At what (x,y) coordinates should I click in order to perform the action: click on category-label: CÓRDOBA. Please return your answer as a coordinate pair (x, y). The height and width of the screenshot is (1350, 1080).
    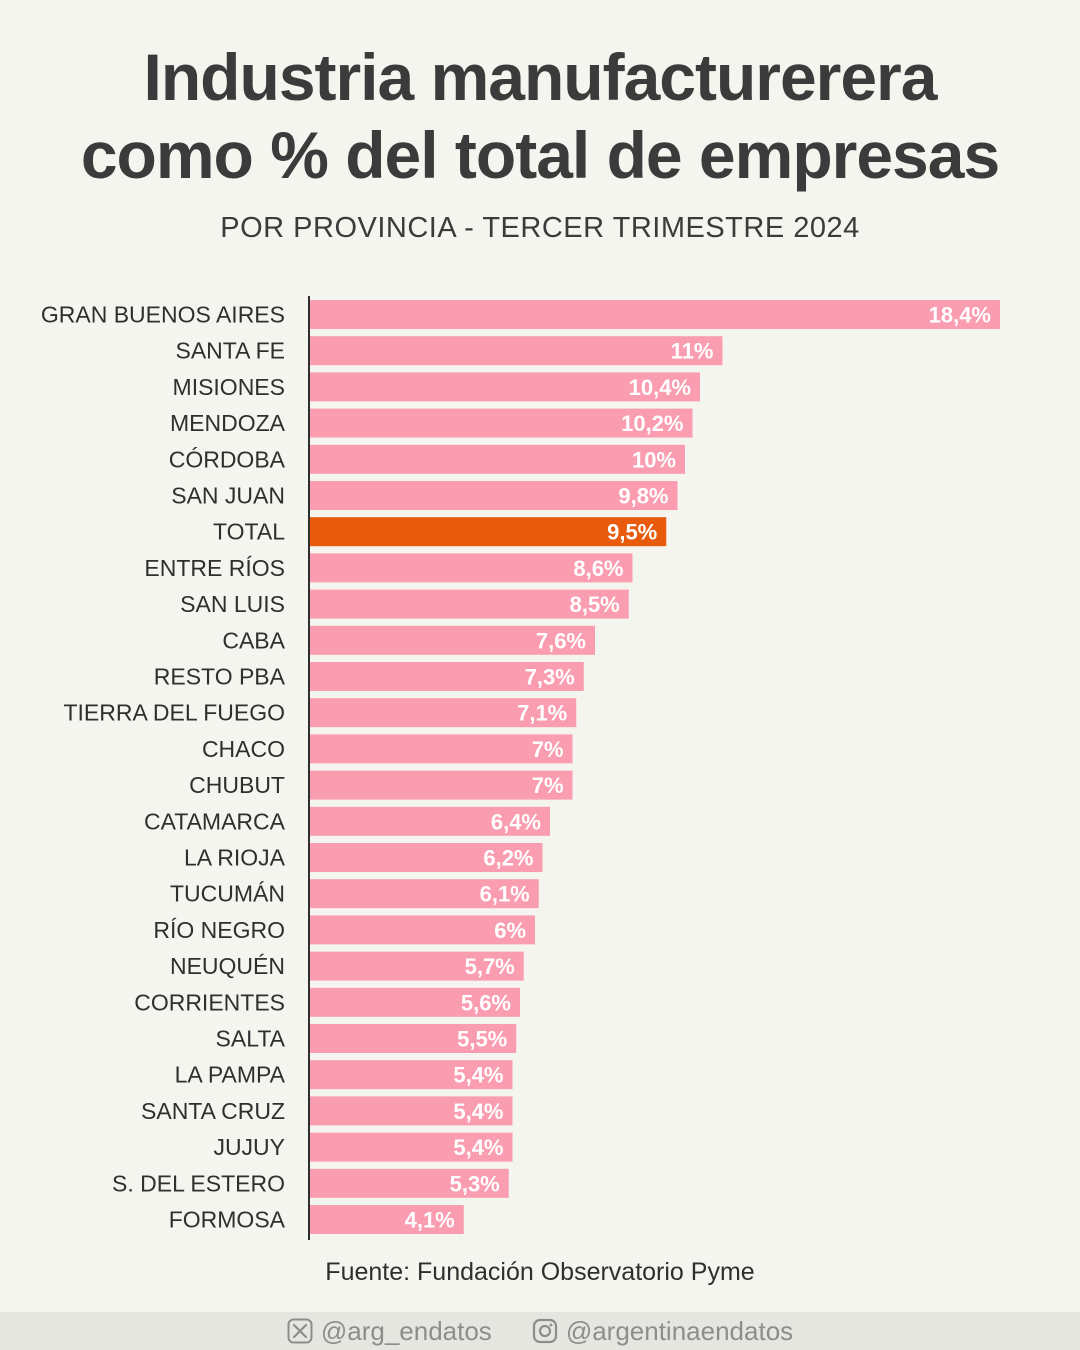
    Looking at the image, I should click on (227, 459).